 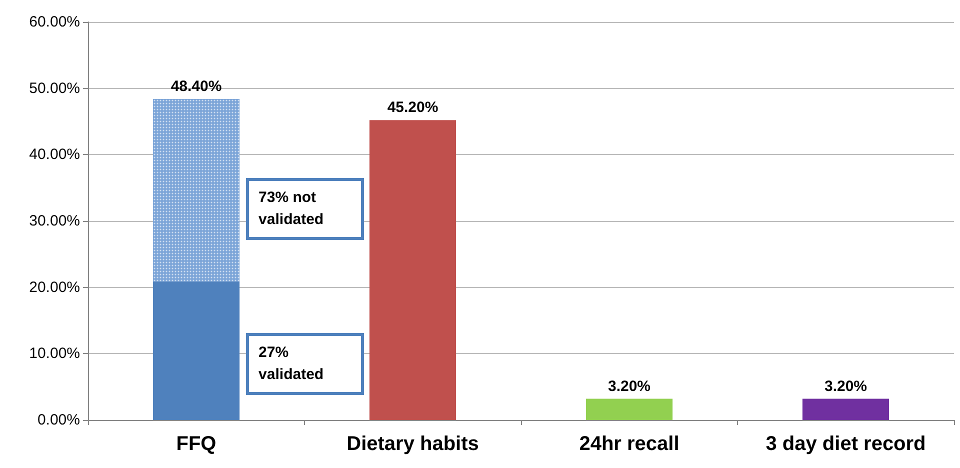 I want to click on y-tick-label: 10.00%, so click(x=54, y=353).